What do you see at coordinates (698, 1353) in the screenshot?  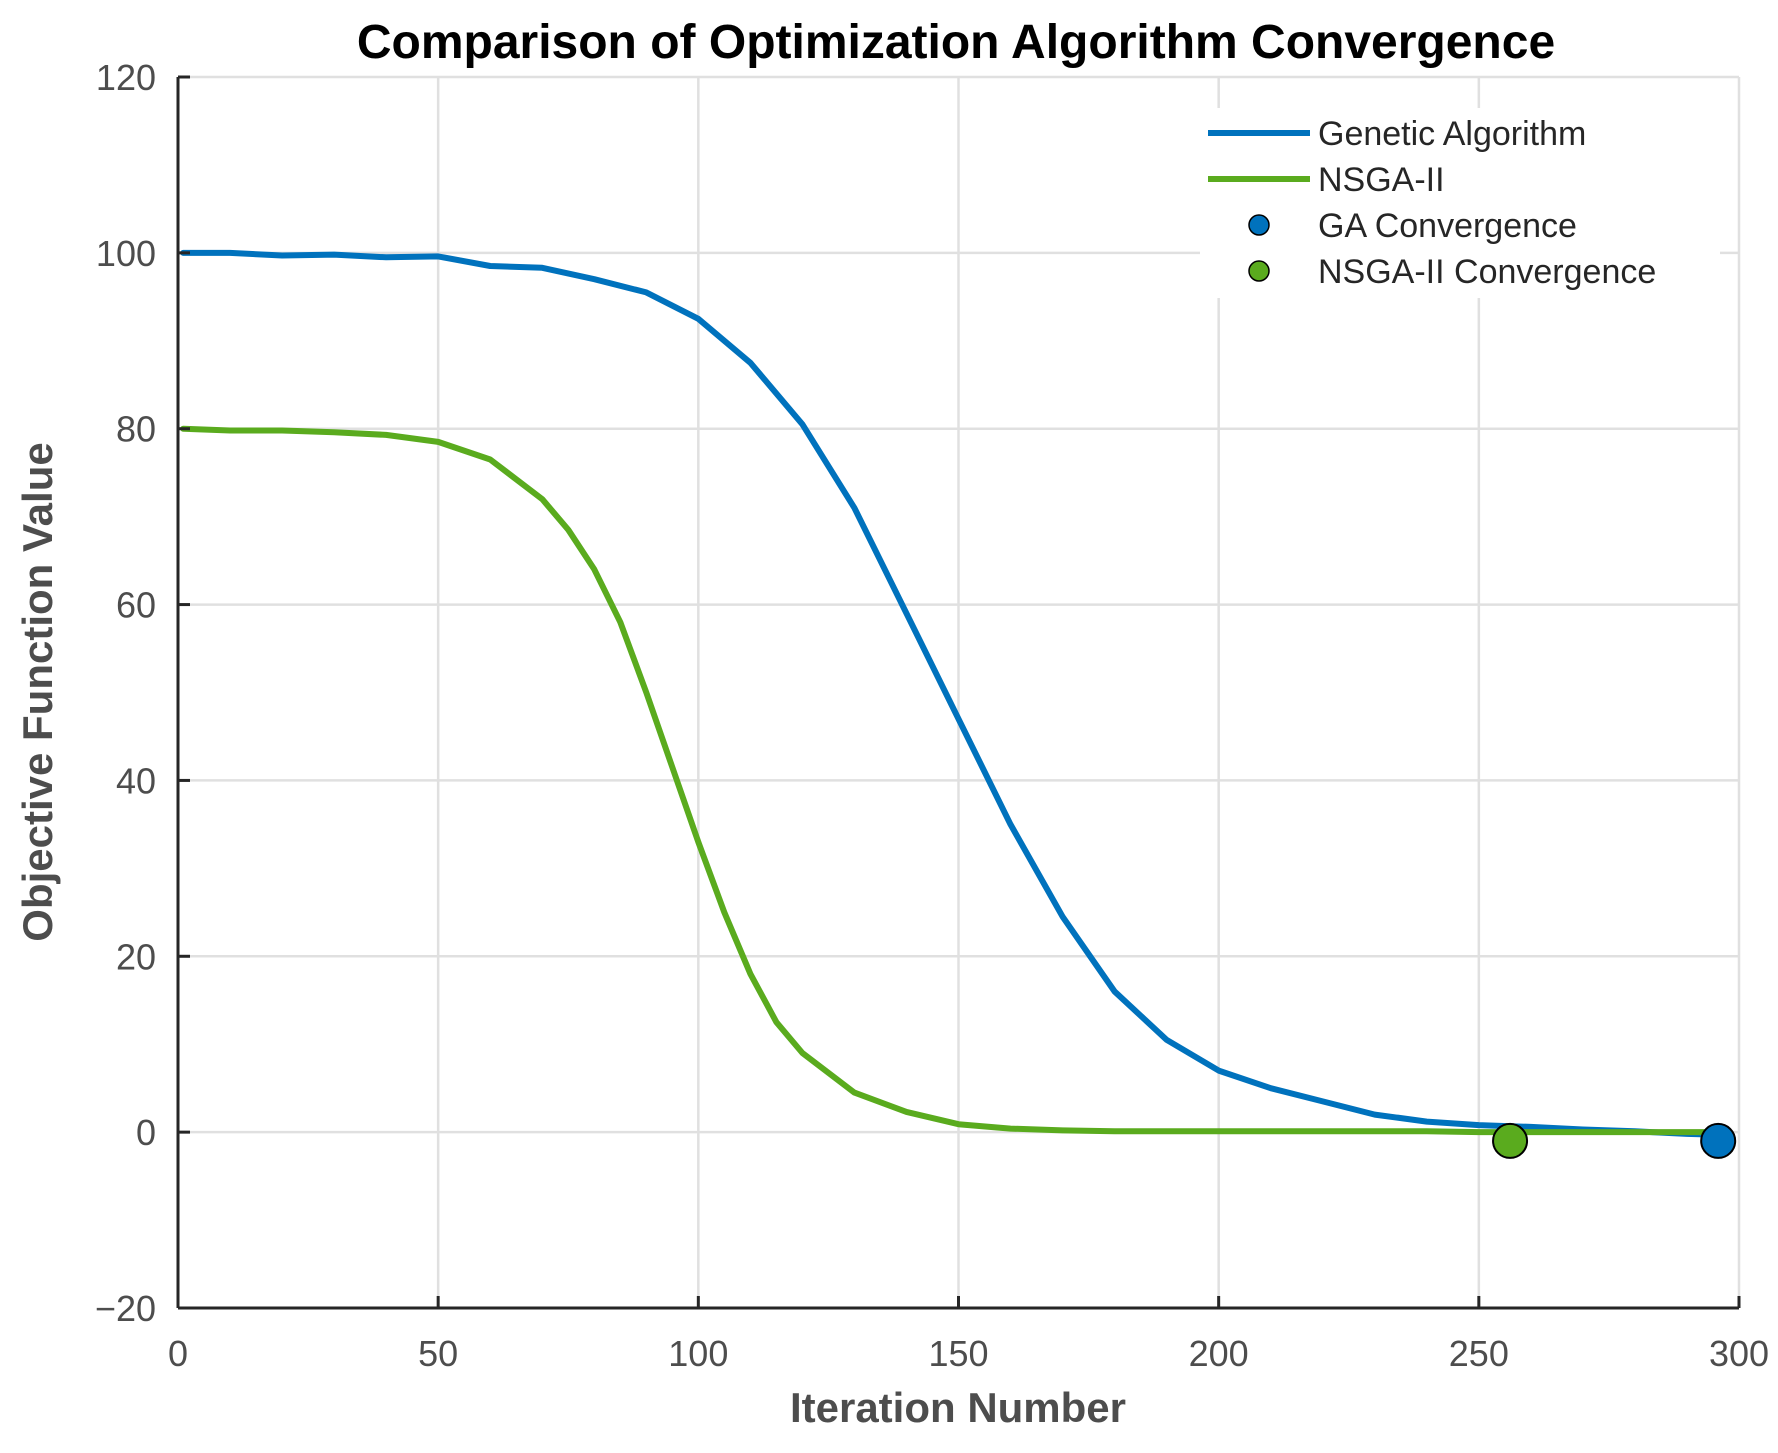 I see `x-tick-label: 100` at bounding box center [698, 1353].